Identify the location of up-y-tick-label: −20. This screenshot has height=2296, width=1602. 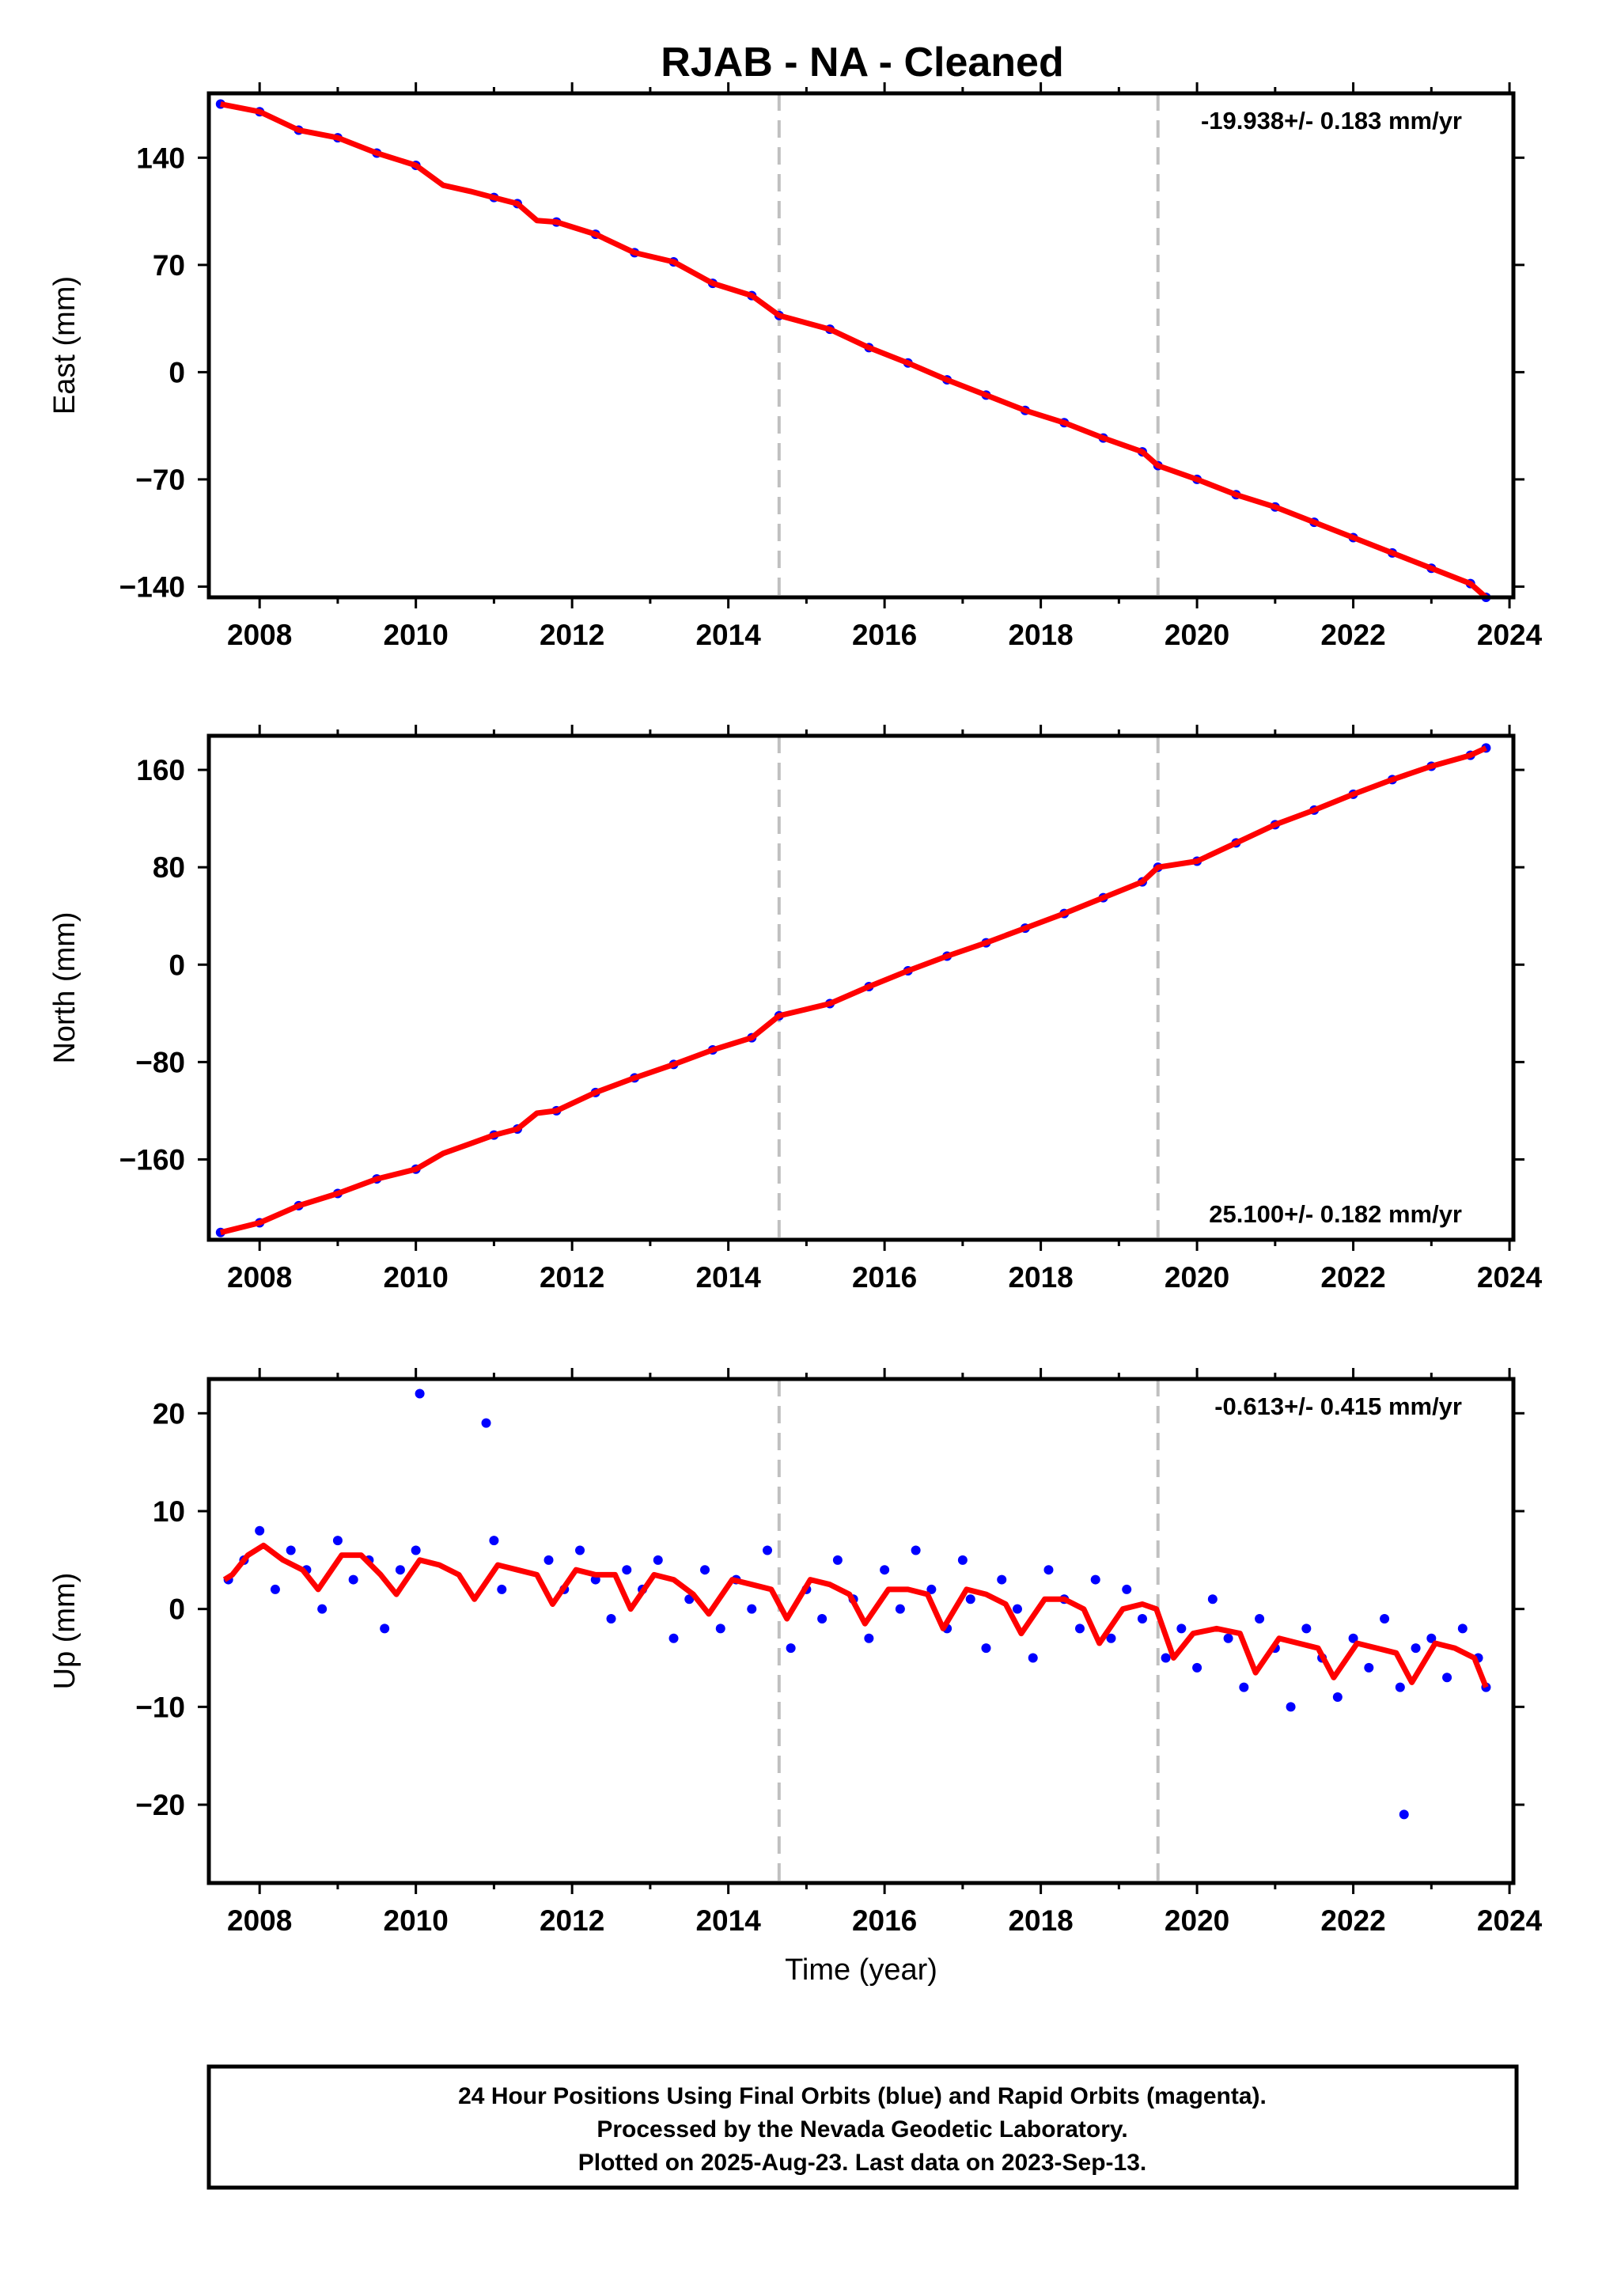
(160, 1805).